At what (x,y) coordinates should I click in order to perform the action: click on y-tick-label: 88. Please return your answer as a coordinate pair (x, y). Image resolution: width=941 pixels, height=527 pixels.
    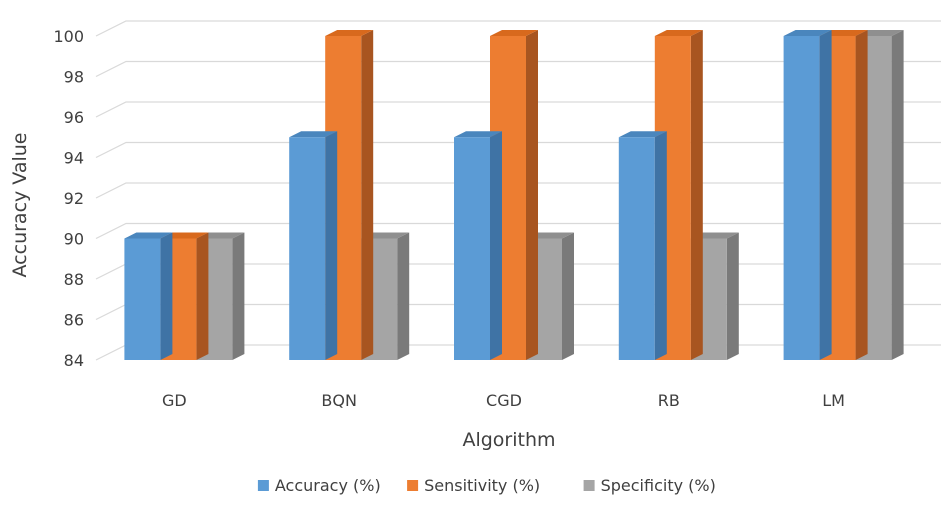
    Looking at the image, I should click on (74, 279).